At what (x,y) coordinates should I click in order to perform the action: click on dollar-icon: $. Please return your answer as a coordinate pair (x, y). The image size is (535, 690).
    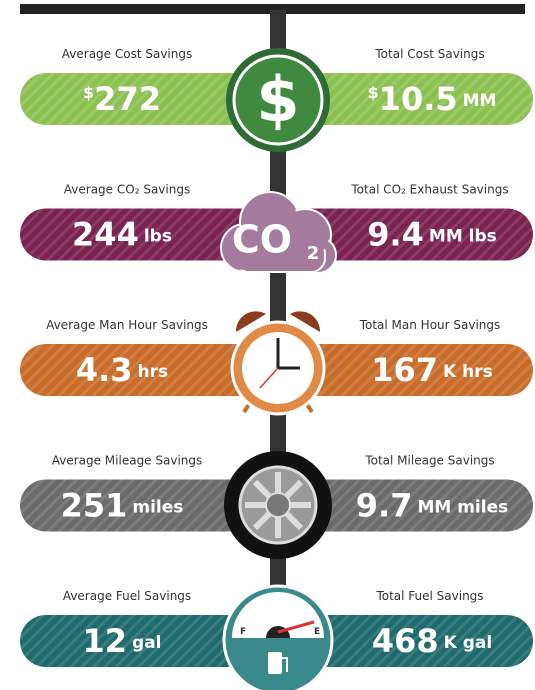
    Looking at the image, I should click on (278, 100).